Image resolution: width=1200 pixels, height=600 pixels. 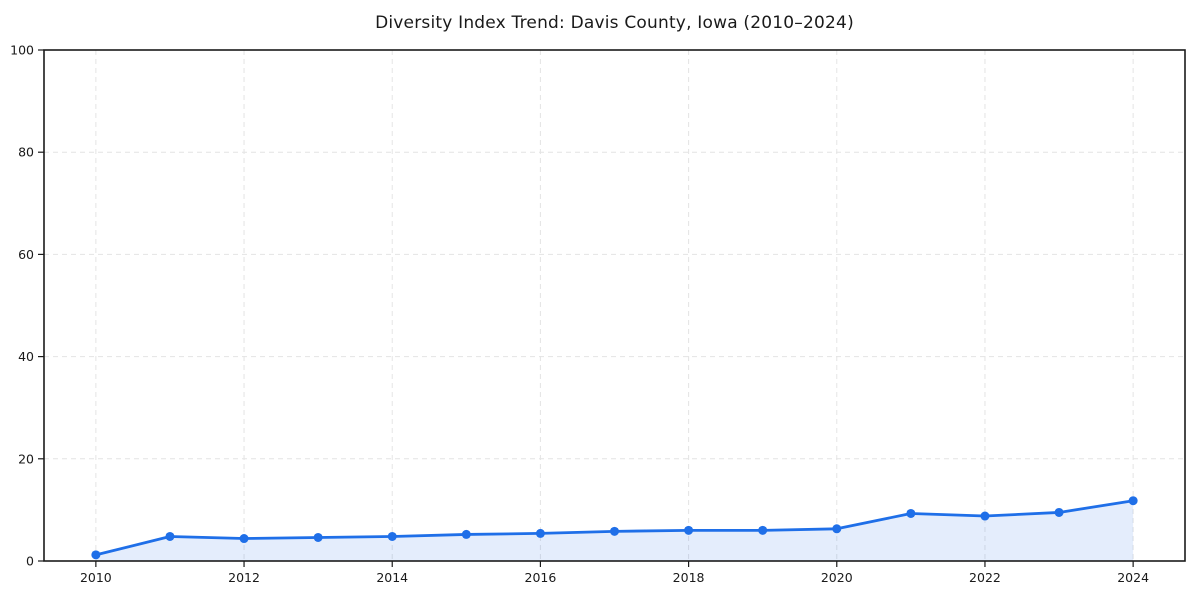 What do you see at coordinates (392, 577) in the screenshot?
I see `x-tick-label: 2014` at bounding box center [392, 577].